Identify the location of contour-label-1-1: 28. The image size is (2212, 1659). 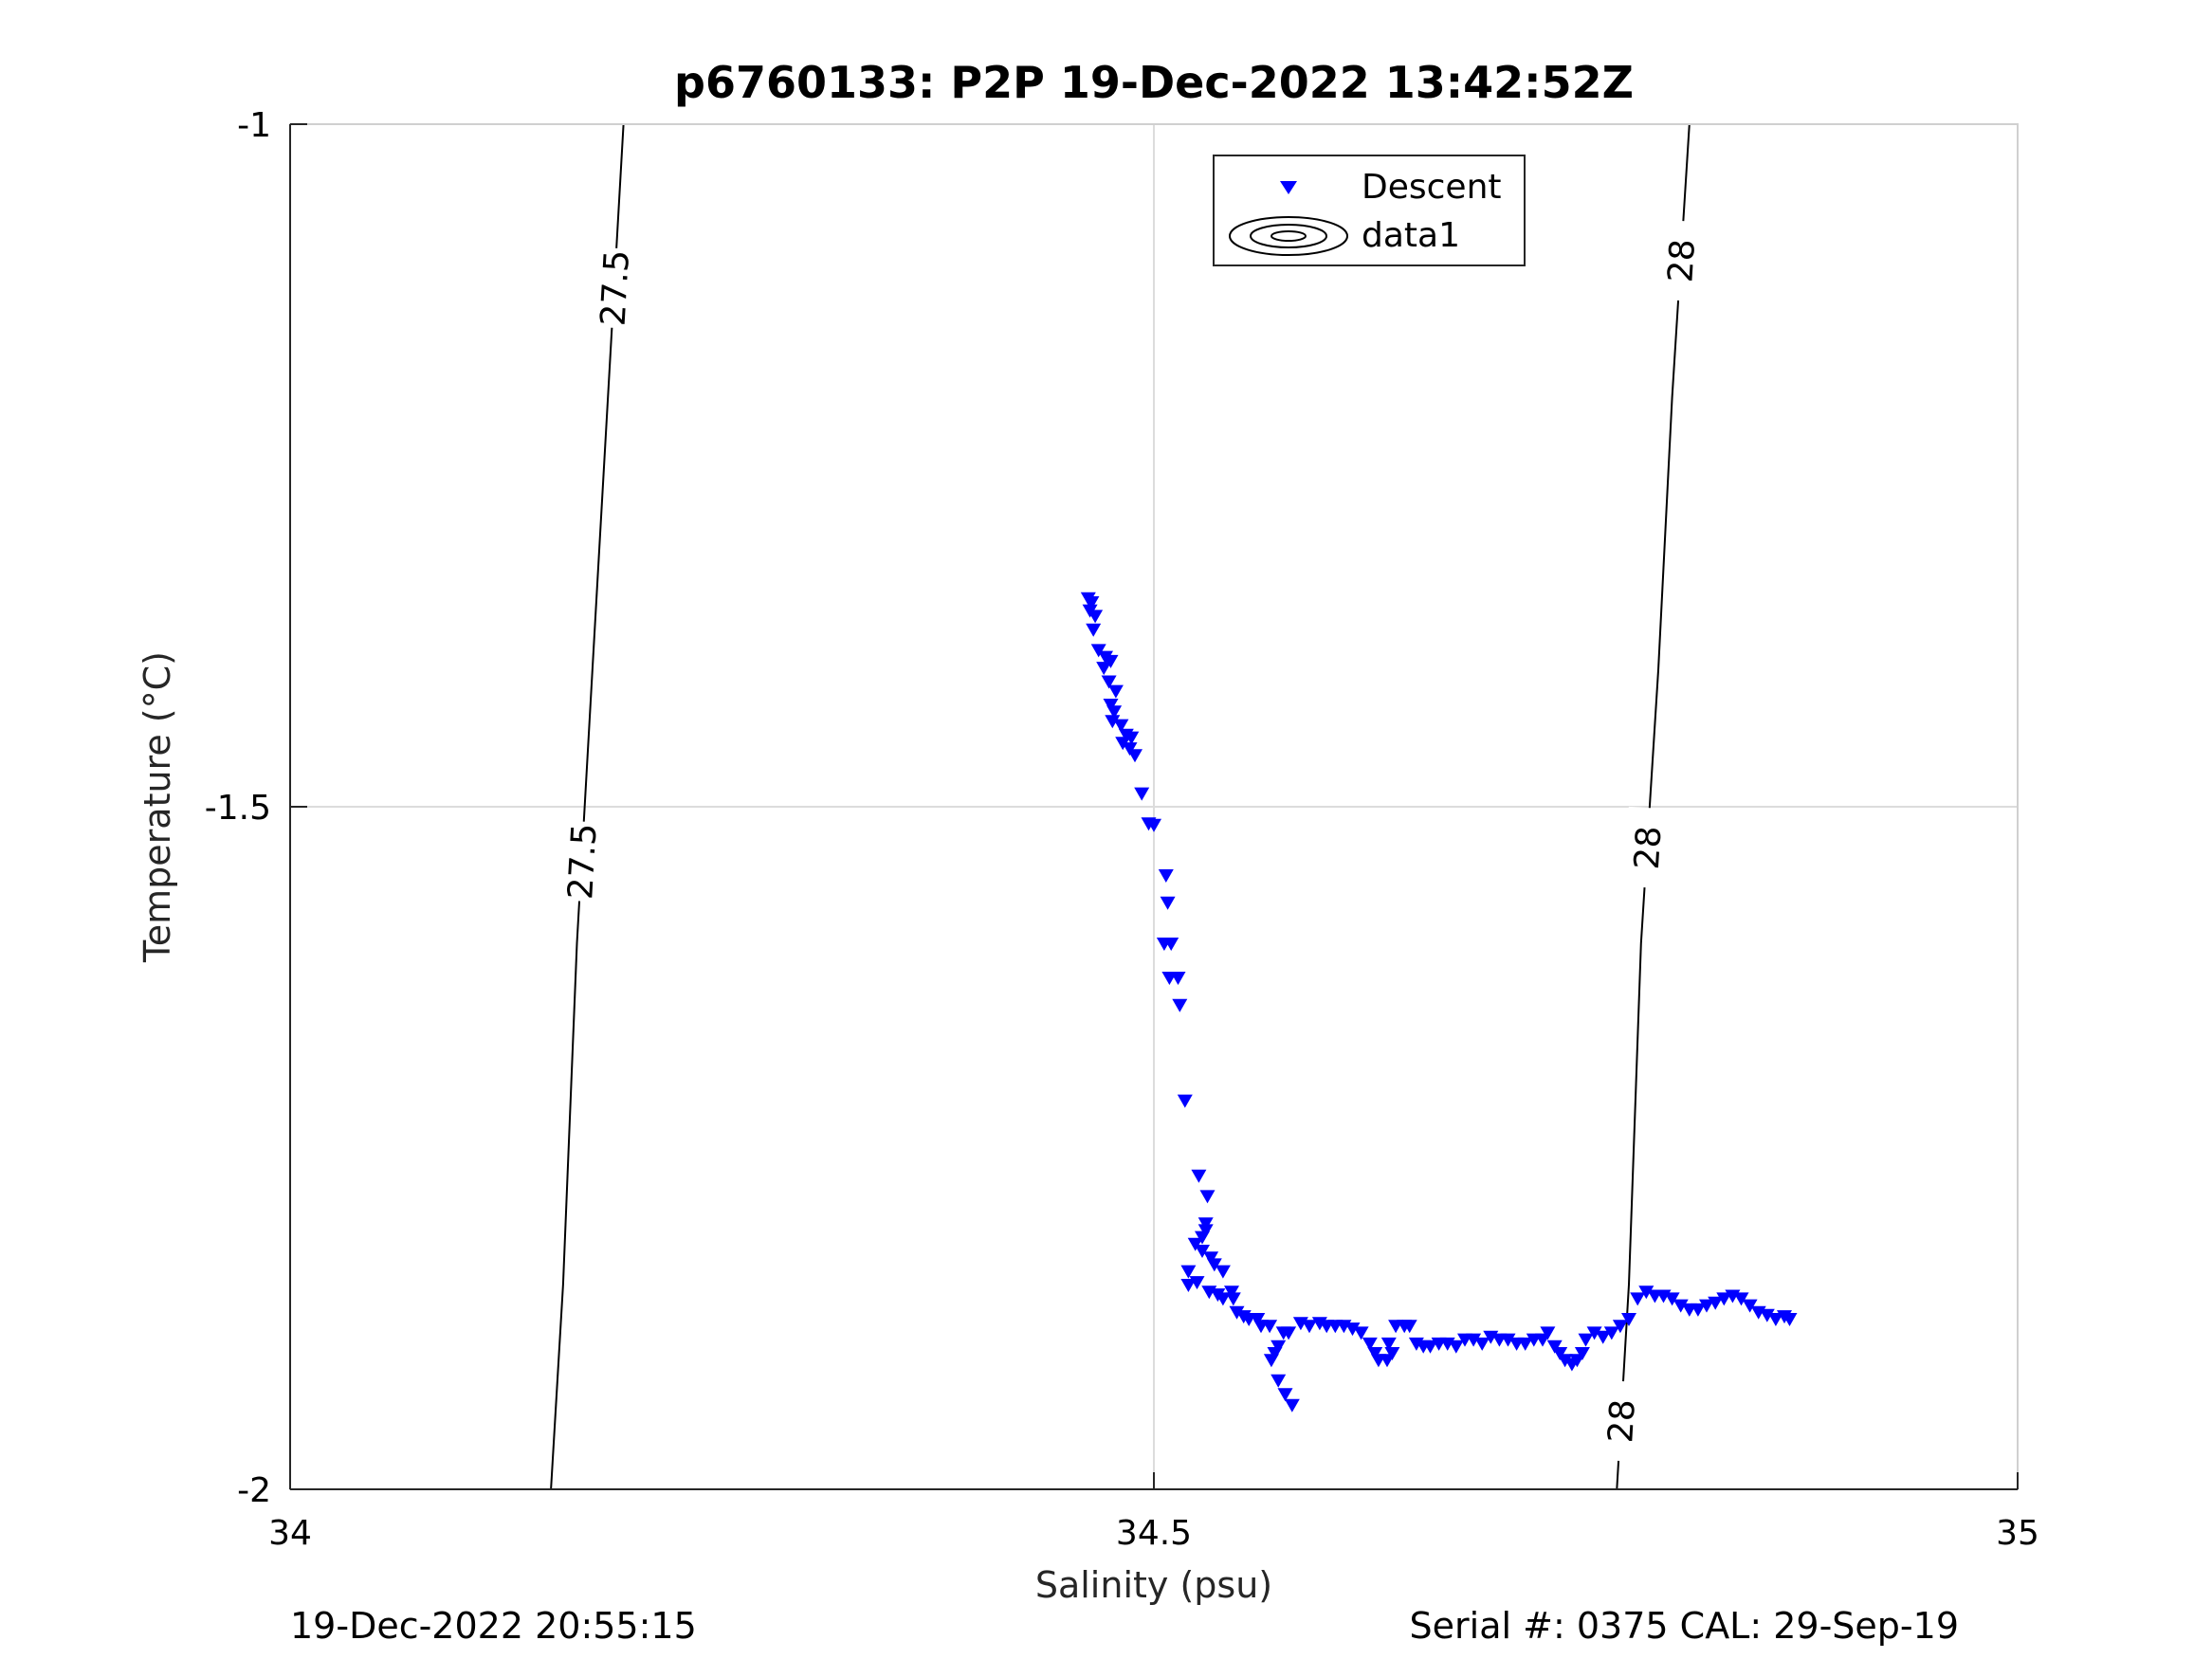
(1647, 847).